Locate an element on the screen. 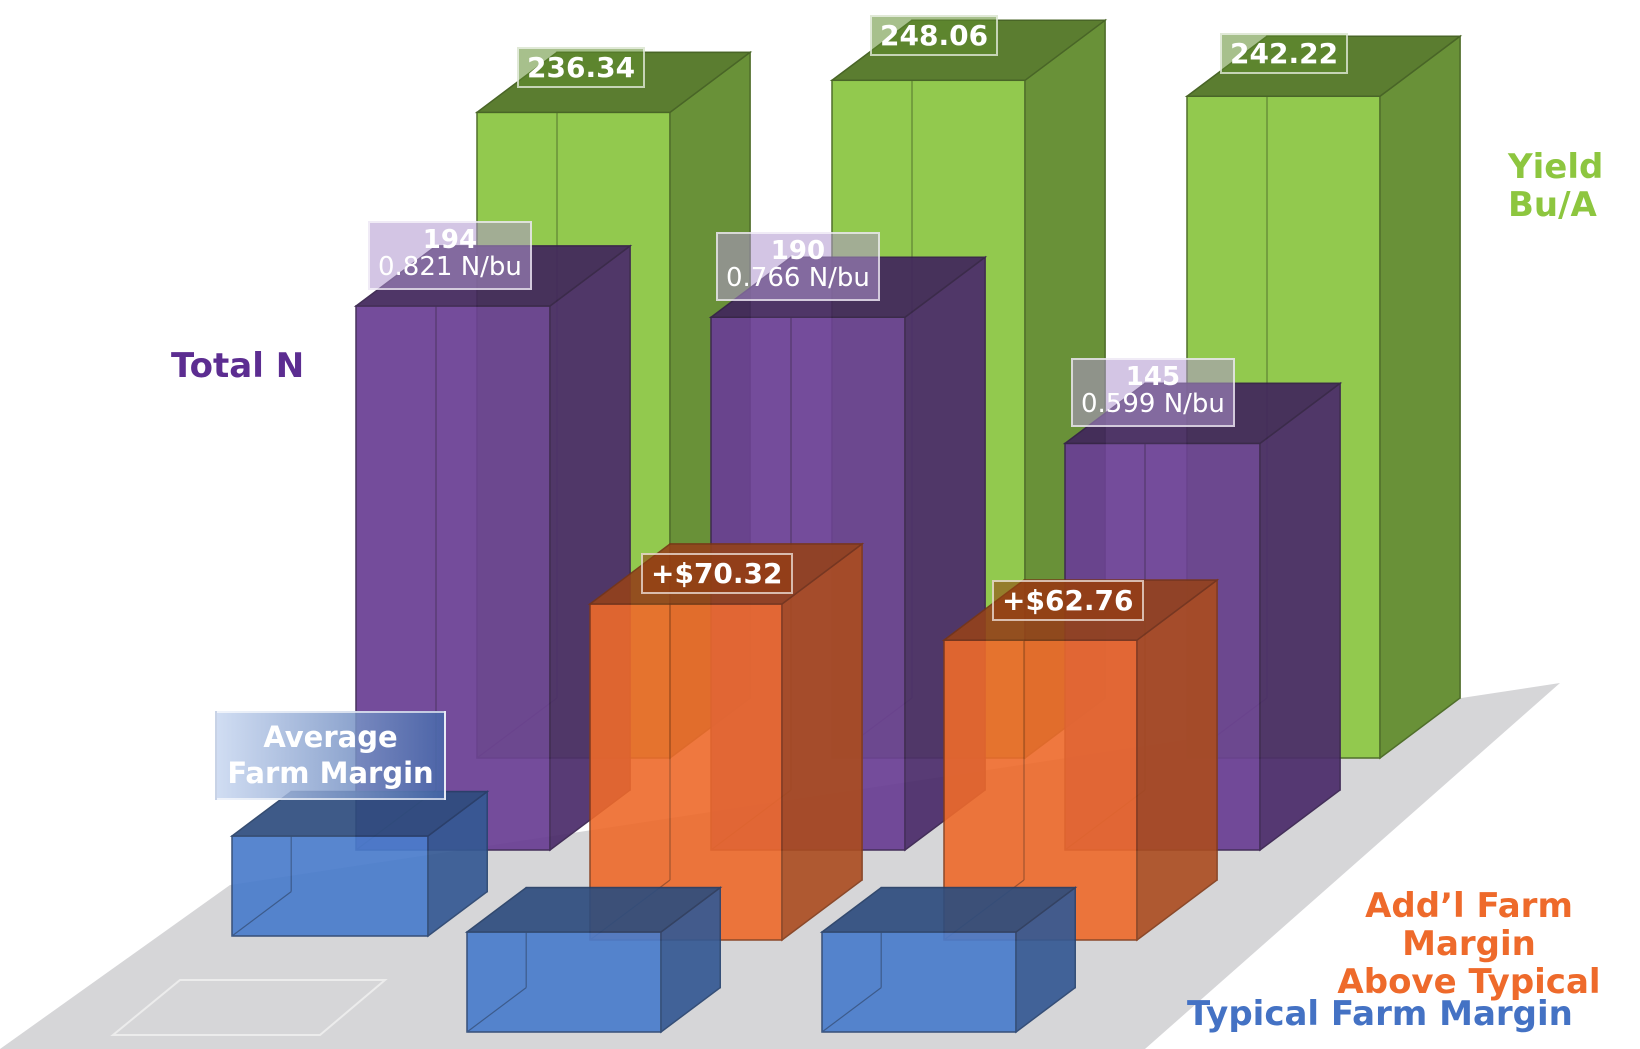 This screenshot has width=1640, height=1049. addl-margin-label-2: +$70.32 is located at coordinates (717, 574).